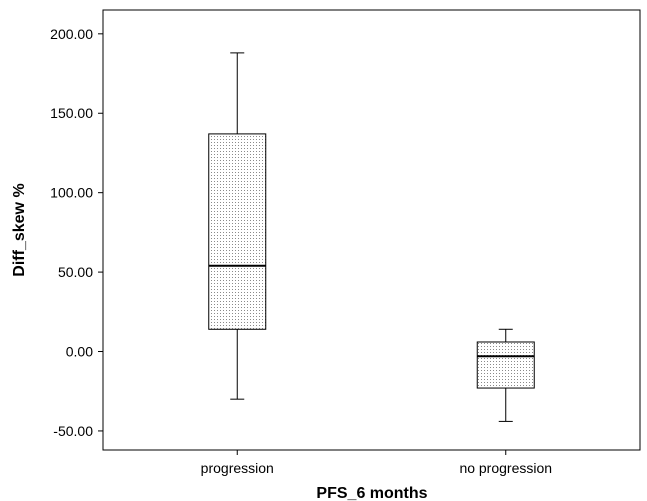 The height and width of the screenshot is (501, 647). I want to click on y-tick-label: 50.00, so click(75, 272).